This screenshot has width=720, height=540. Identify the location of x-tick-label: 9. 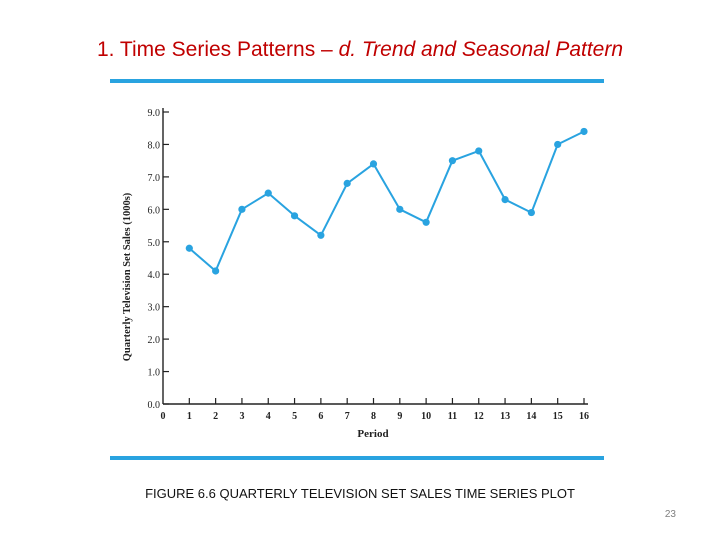
(399, 416).